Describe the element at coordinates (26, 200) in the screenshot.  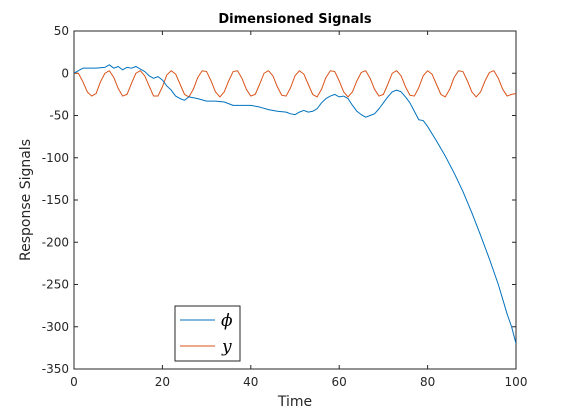
I see `y-axis-label: Response Signals` at that location.